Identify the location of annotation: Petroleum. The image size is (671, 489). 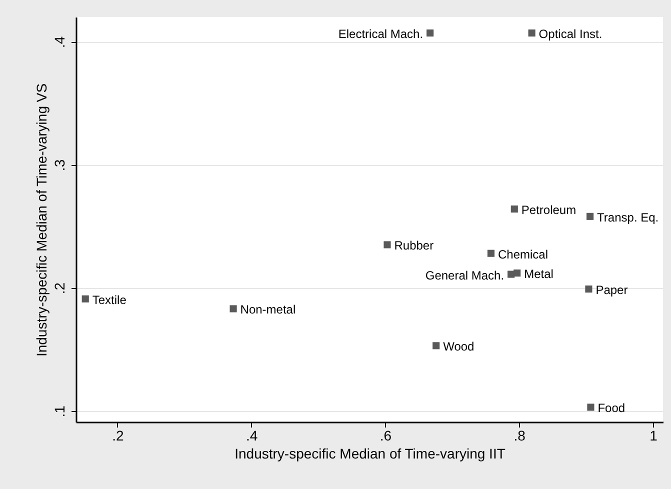
(548, 210).